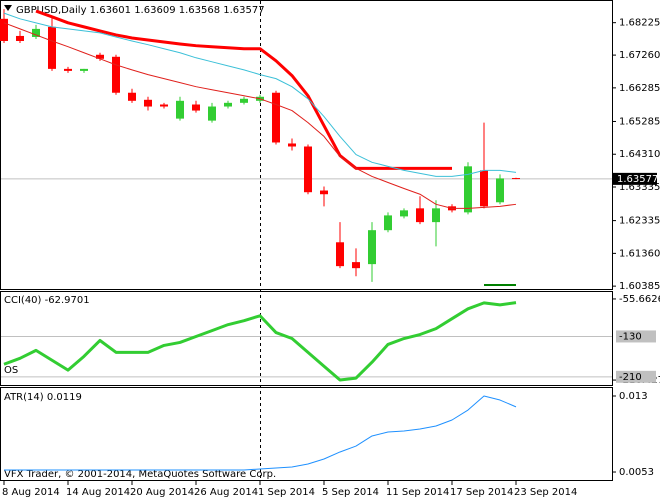  I want to click on y-tick-label: 1.66285, so click(639, 88).